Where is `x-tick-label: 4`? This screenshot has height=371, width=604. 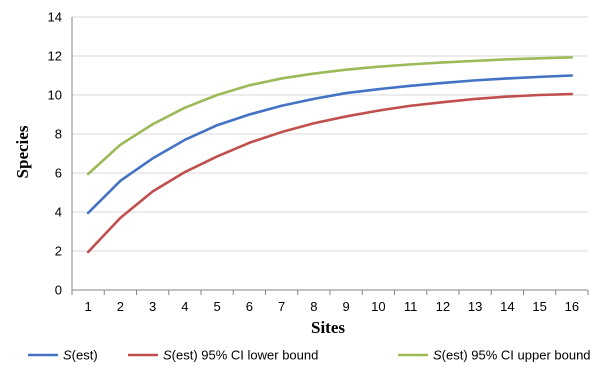
x-tick-label: 4 is located at coordinates (184, 306).